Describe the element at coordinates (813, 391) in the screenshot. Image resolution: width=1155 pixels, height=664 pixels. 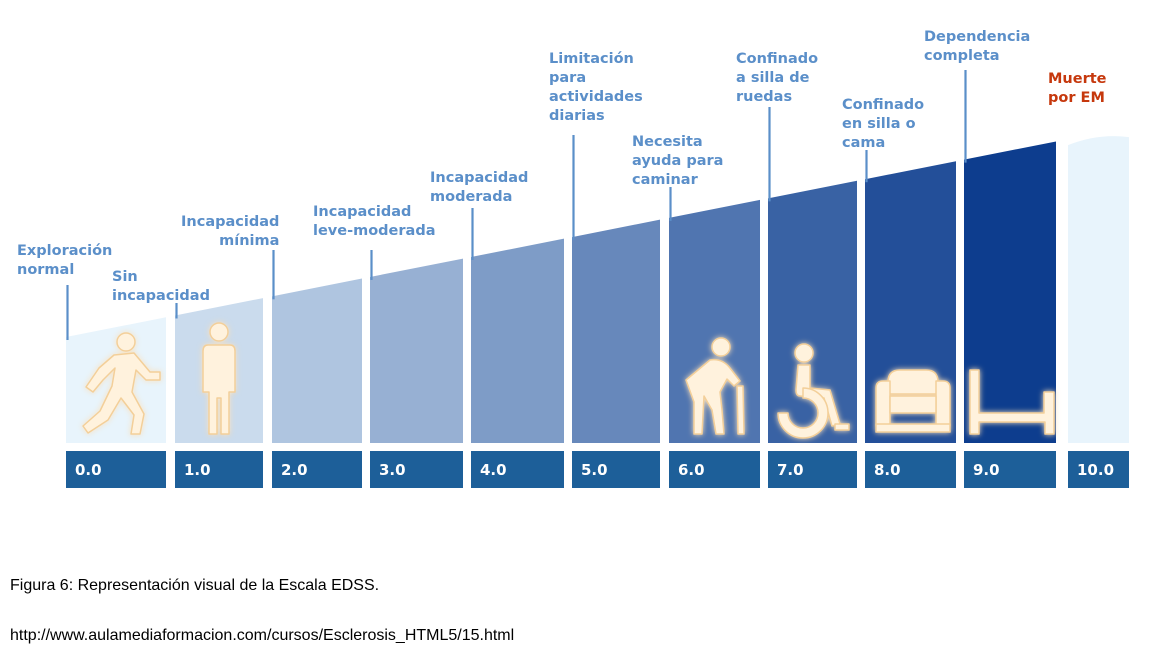
I see `wheelchair-icon` at that location.